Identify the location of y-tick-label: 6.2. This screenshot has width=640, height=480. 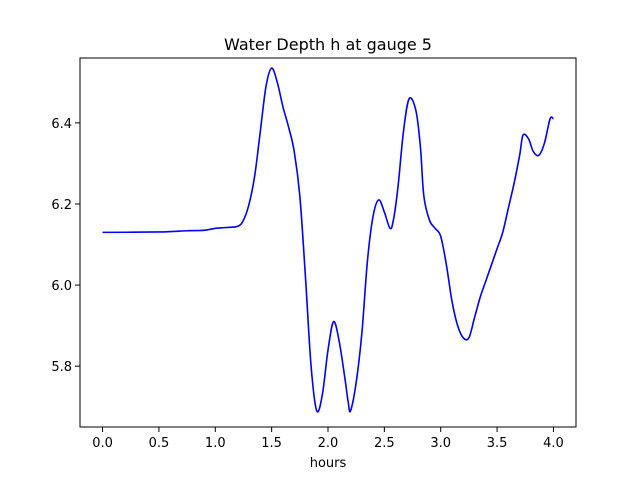
(61, 205).